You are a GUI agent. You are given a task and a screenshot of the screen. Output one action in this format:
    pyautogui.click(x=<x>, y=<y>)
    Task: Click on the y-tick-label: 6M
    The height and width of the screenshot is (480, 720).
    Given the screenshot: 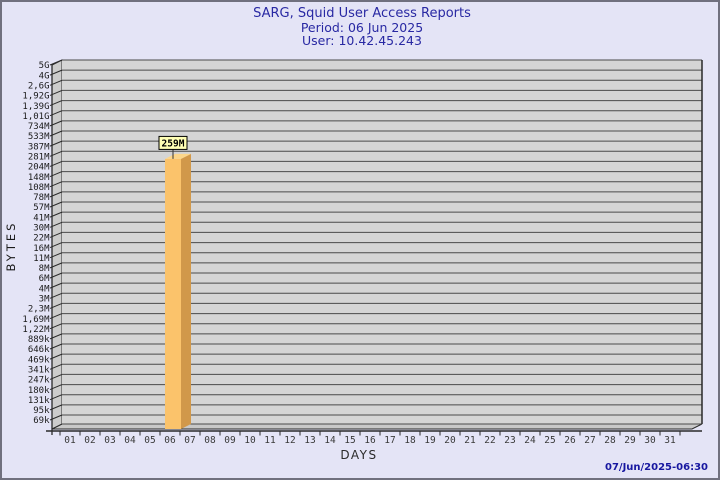 What is the action you would take?
    pyautogui.click(x=44, y=279)
    